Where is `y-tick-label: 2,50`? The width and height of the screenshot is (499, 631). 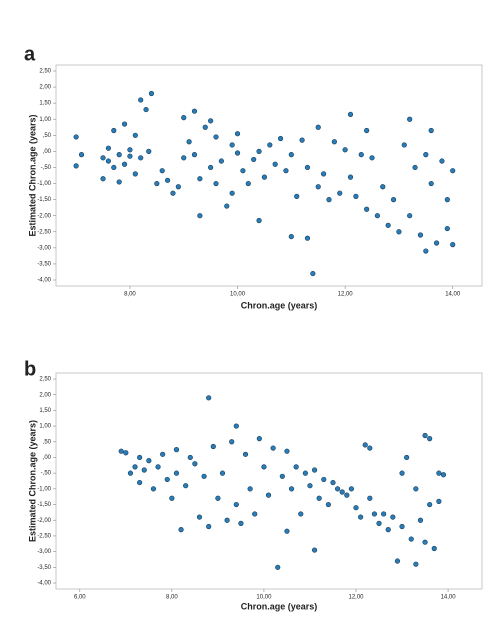 y-tick-label: 2,50 is located at coordinates (45, 380).